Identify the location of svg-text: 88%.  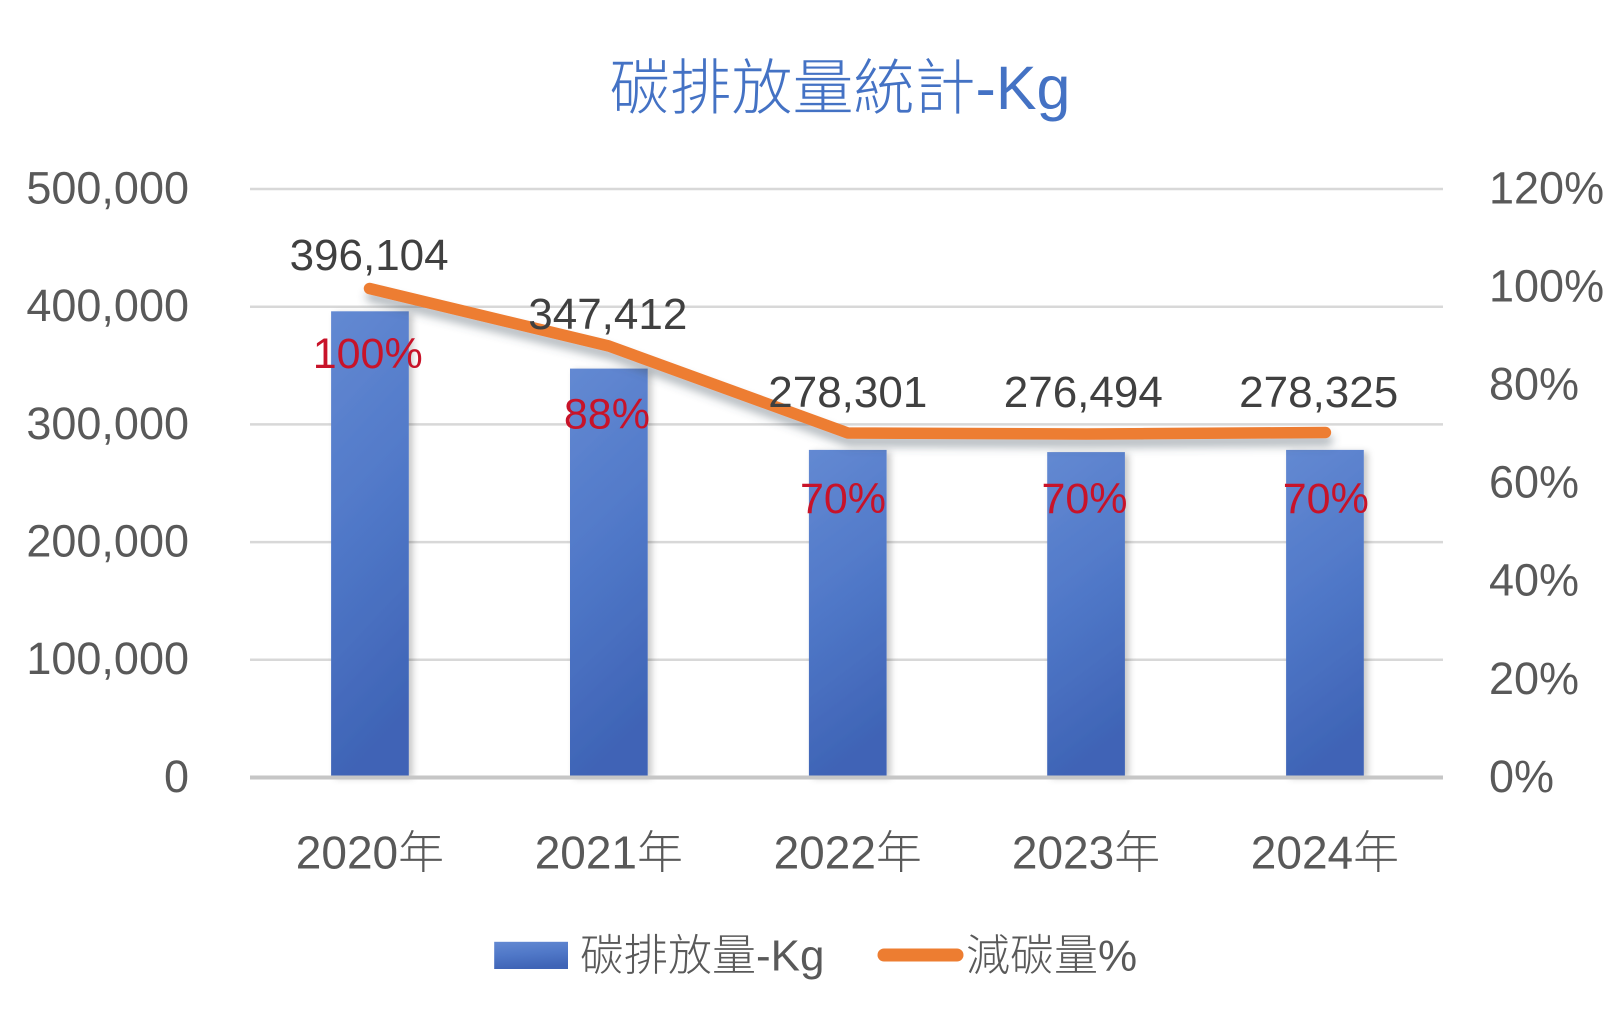
(607, 414).